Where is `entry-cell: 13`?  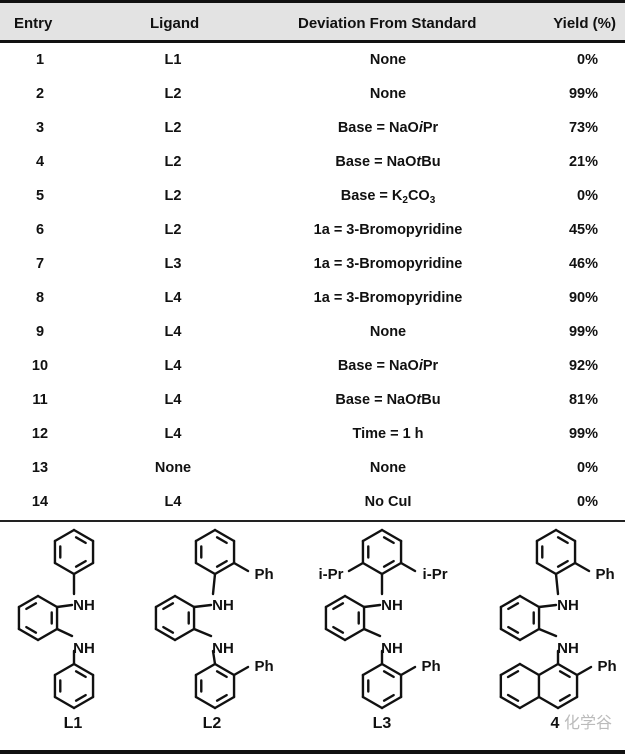
entry-cell: 13 is located at coordinates (40, 468).